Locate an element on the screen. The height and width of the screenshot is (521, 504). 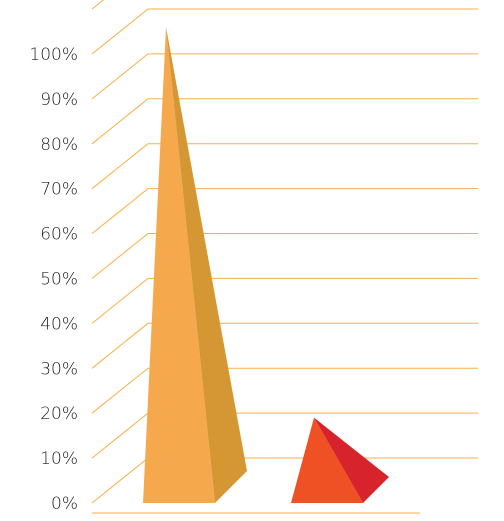
y-tick-10: 10% is located at coordinates (59, 459).